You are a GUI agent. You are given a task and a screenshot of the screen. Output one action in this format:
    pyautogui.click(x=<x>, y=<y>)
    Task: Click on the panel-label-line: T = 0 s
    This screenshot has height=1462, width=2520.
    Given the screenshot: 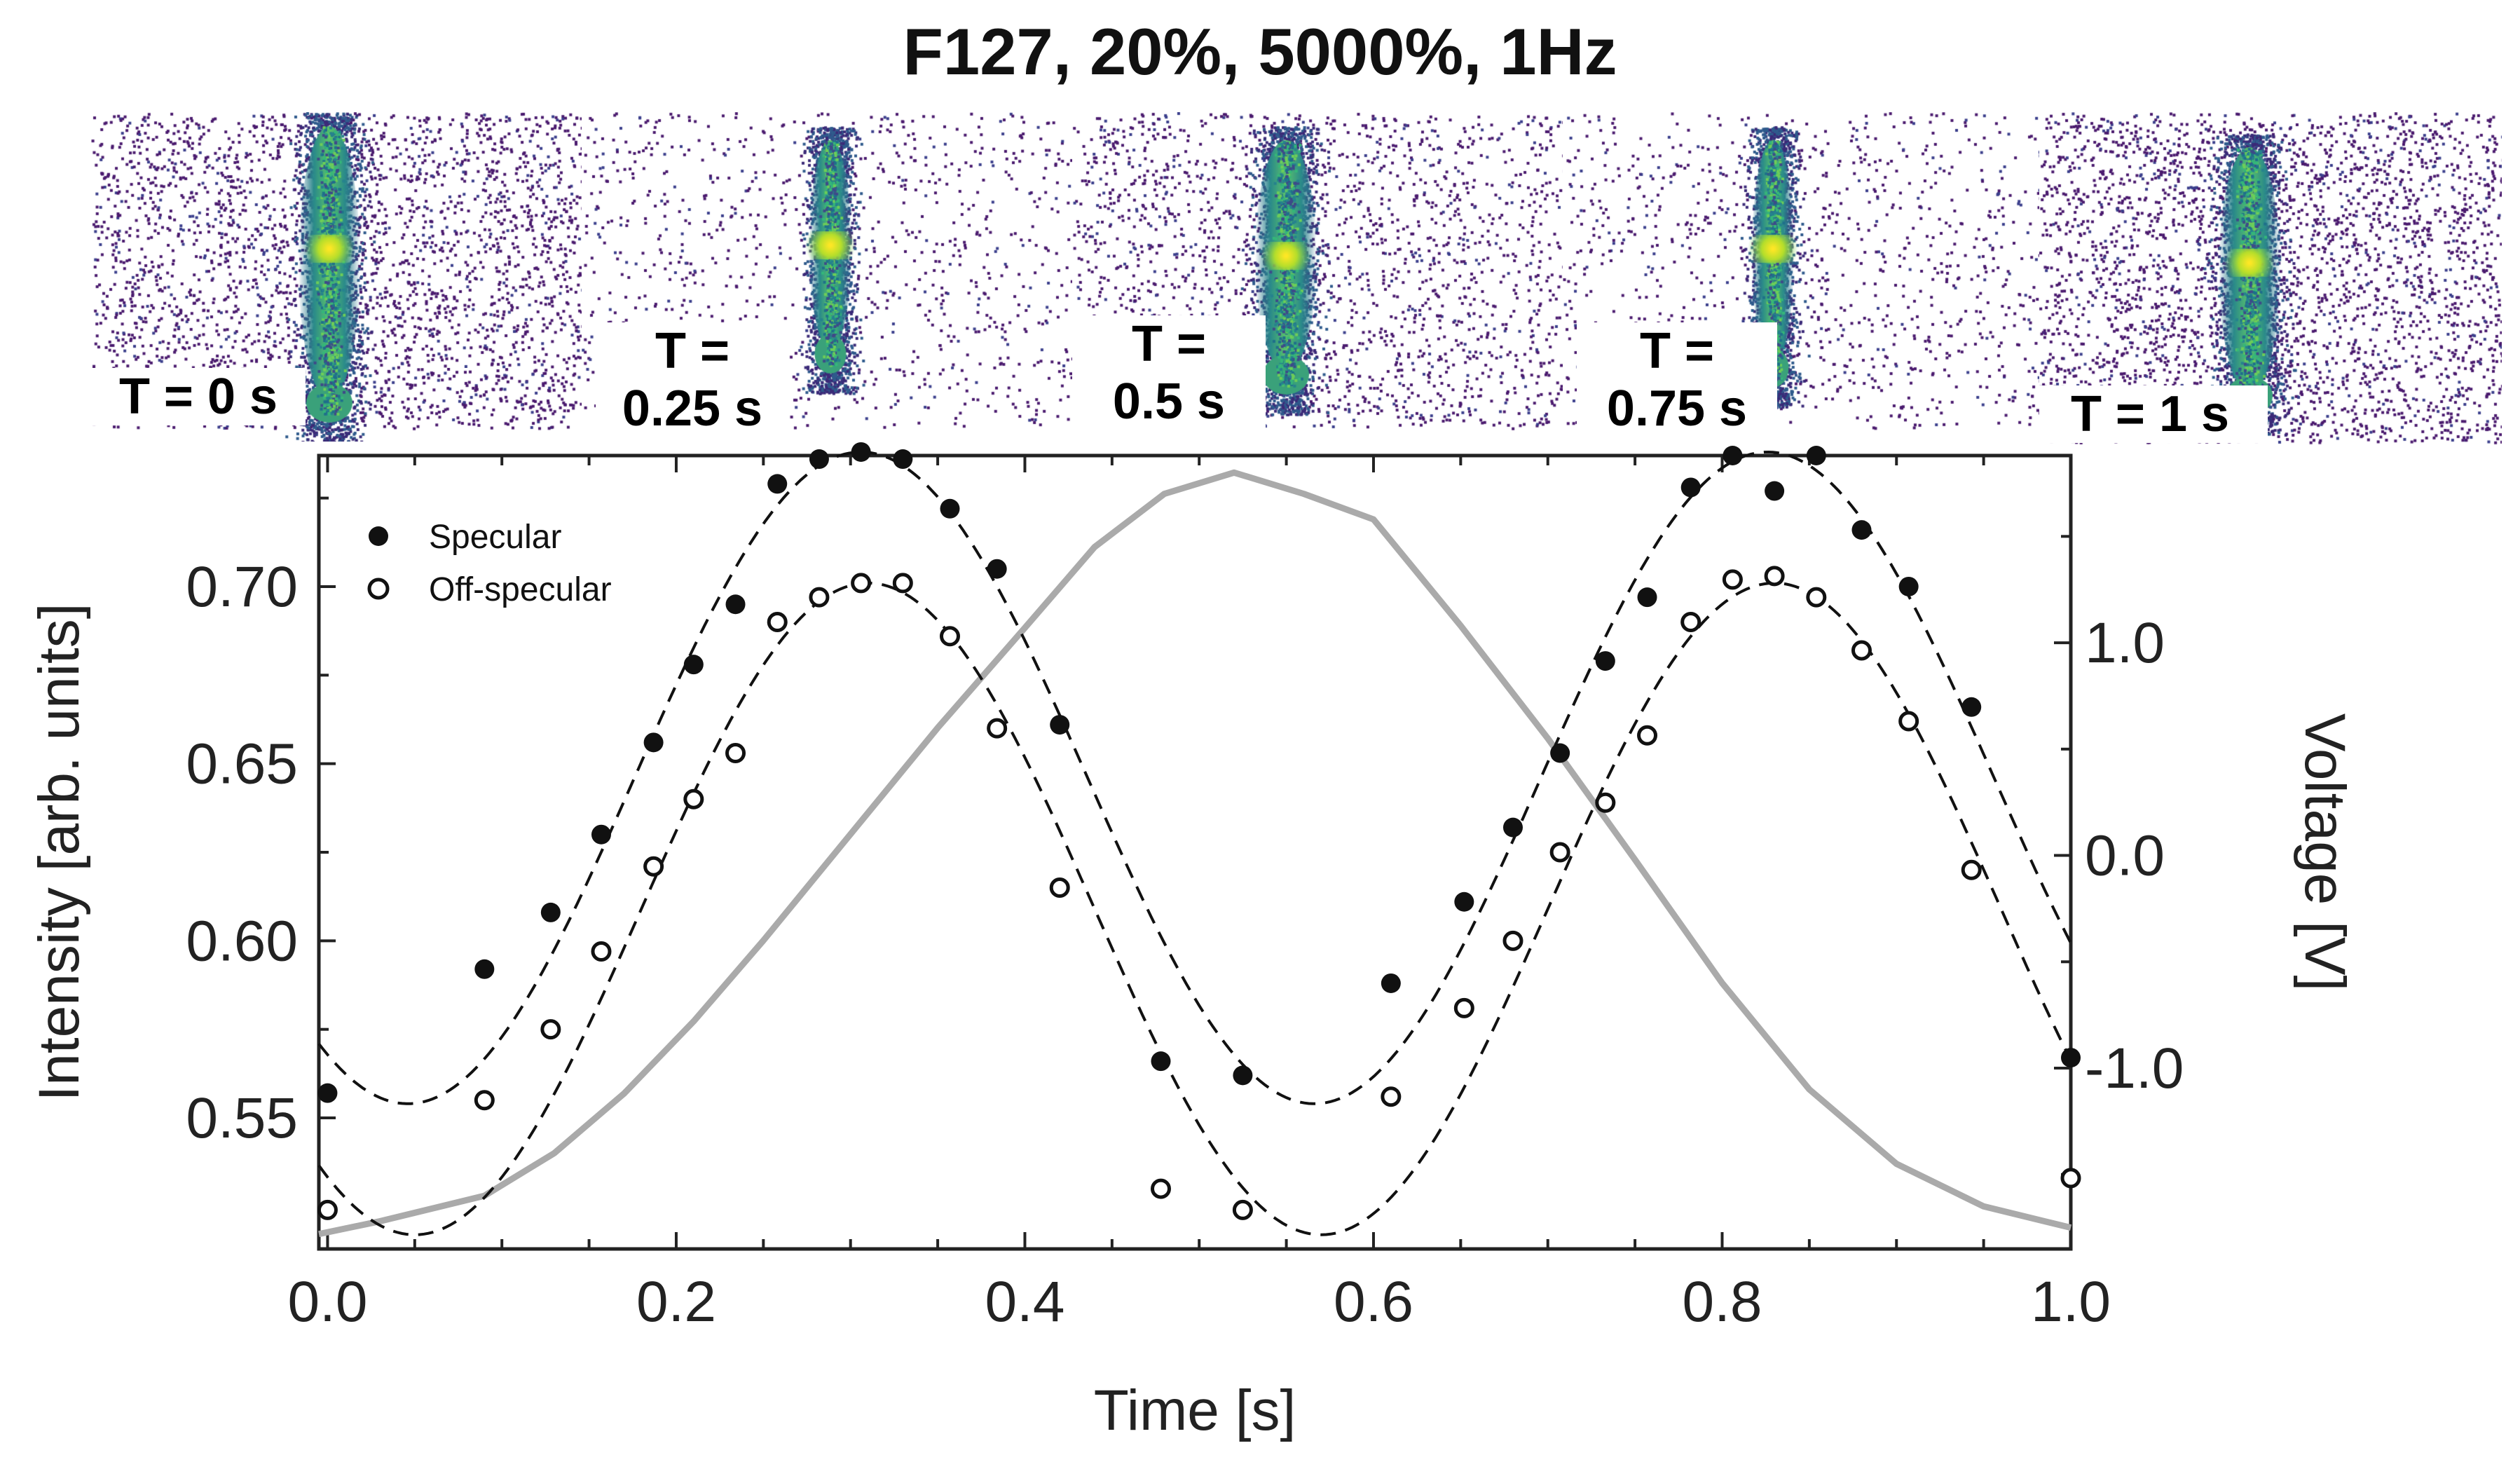 What is the action you would take?
    pyautogui.click(x=198, y=397)
    